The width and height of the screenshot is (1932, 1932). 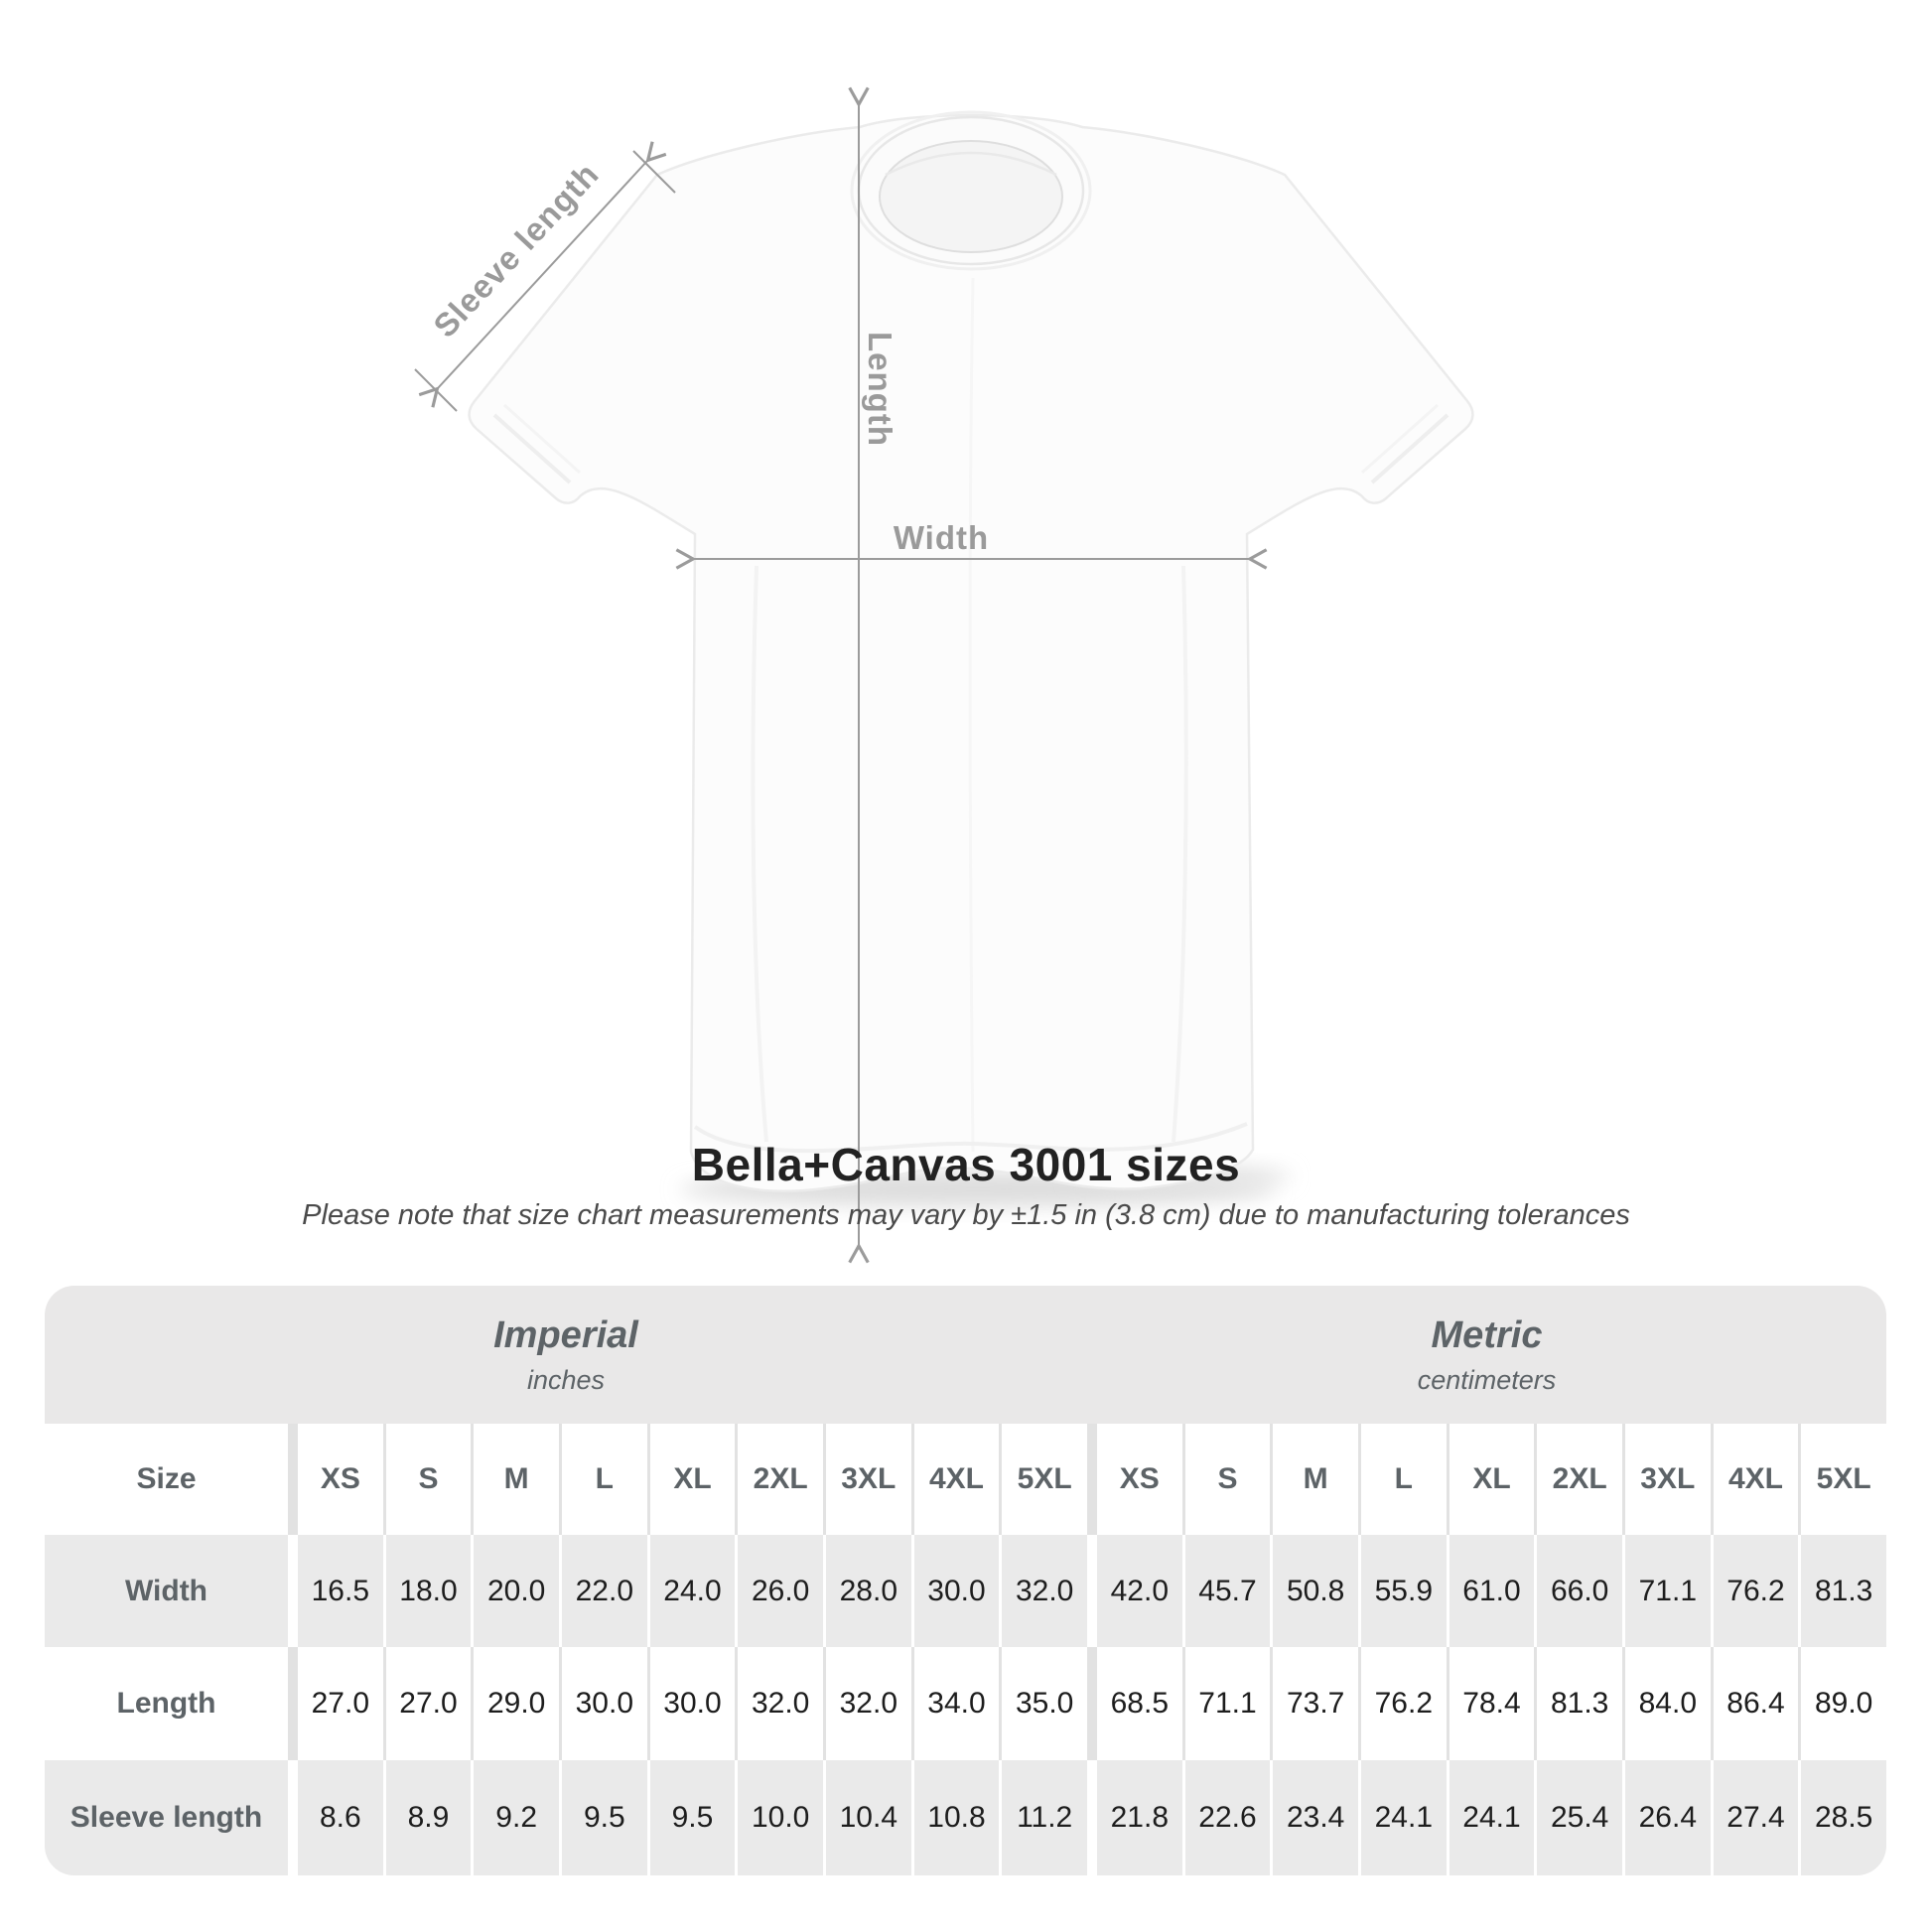 I want to click on length-label: Length, so click(x=880, y=389).